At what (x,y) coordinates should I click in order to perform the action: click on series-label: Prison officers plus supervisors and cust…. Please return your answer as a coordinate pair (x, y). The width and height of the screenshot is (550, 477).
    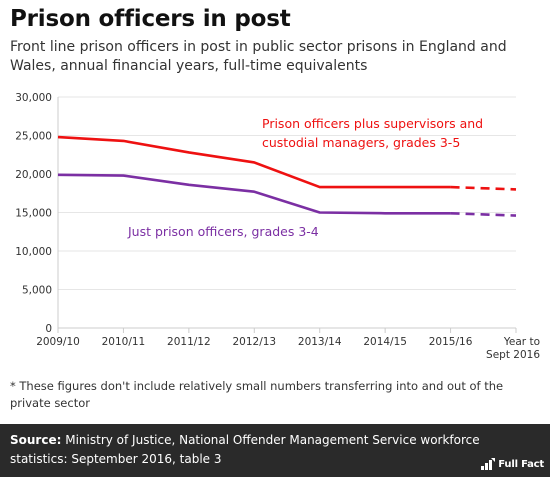
    Looking at the image, I should click on (372, 133).